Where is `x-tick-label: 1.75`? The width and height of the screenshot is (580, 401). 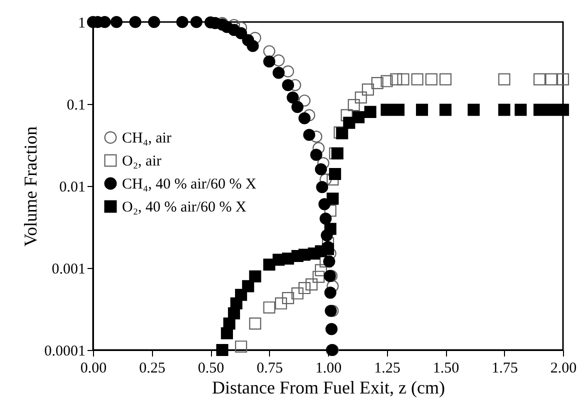
x-tick-label: 1.75 is located at coordinates (505, 368).